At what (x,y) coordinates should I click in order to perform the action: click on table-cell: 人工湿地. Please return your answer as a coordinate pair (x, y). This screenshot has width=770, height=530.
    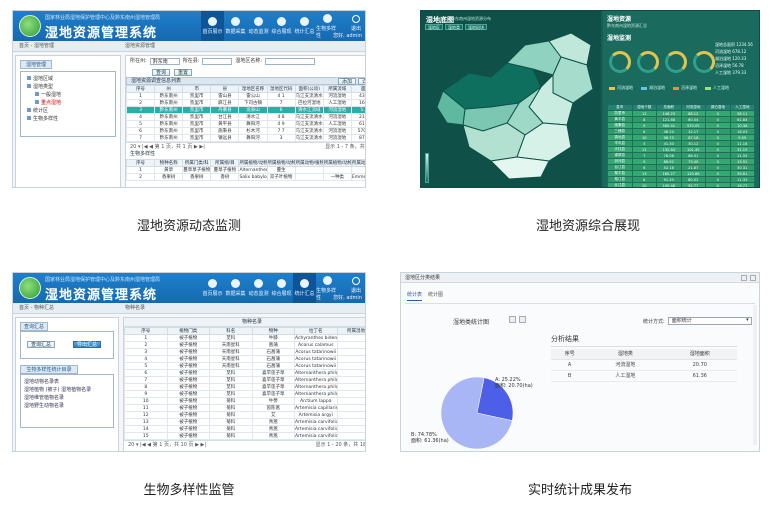
    Looking at the image, I should click on (337, 103).